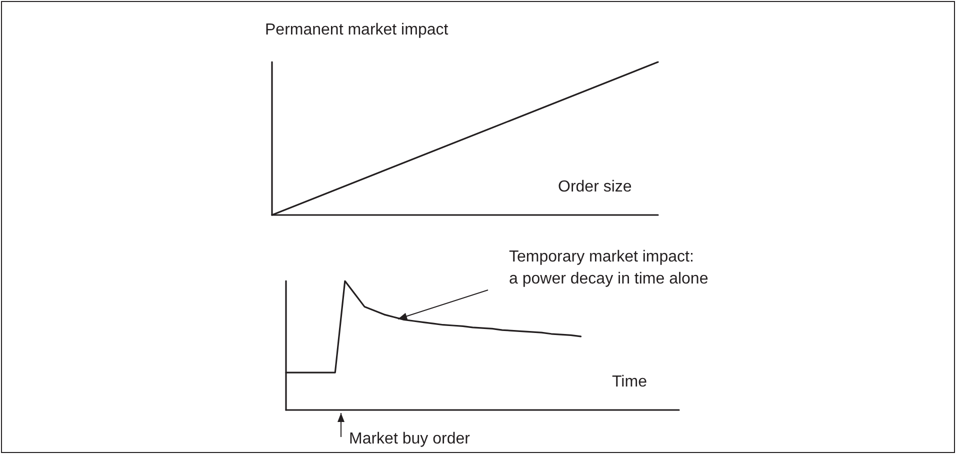 The image size is (958, 456). What do you see at coordinates (595, 187) in the screenshot?
I see `x-axis-title: Order size` at bounding box center [595, 187].